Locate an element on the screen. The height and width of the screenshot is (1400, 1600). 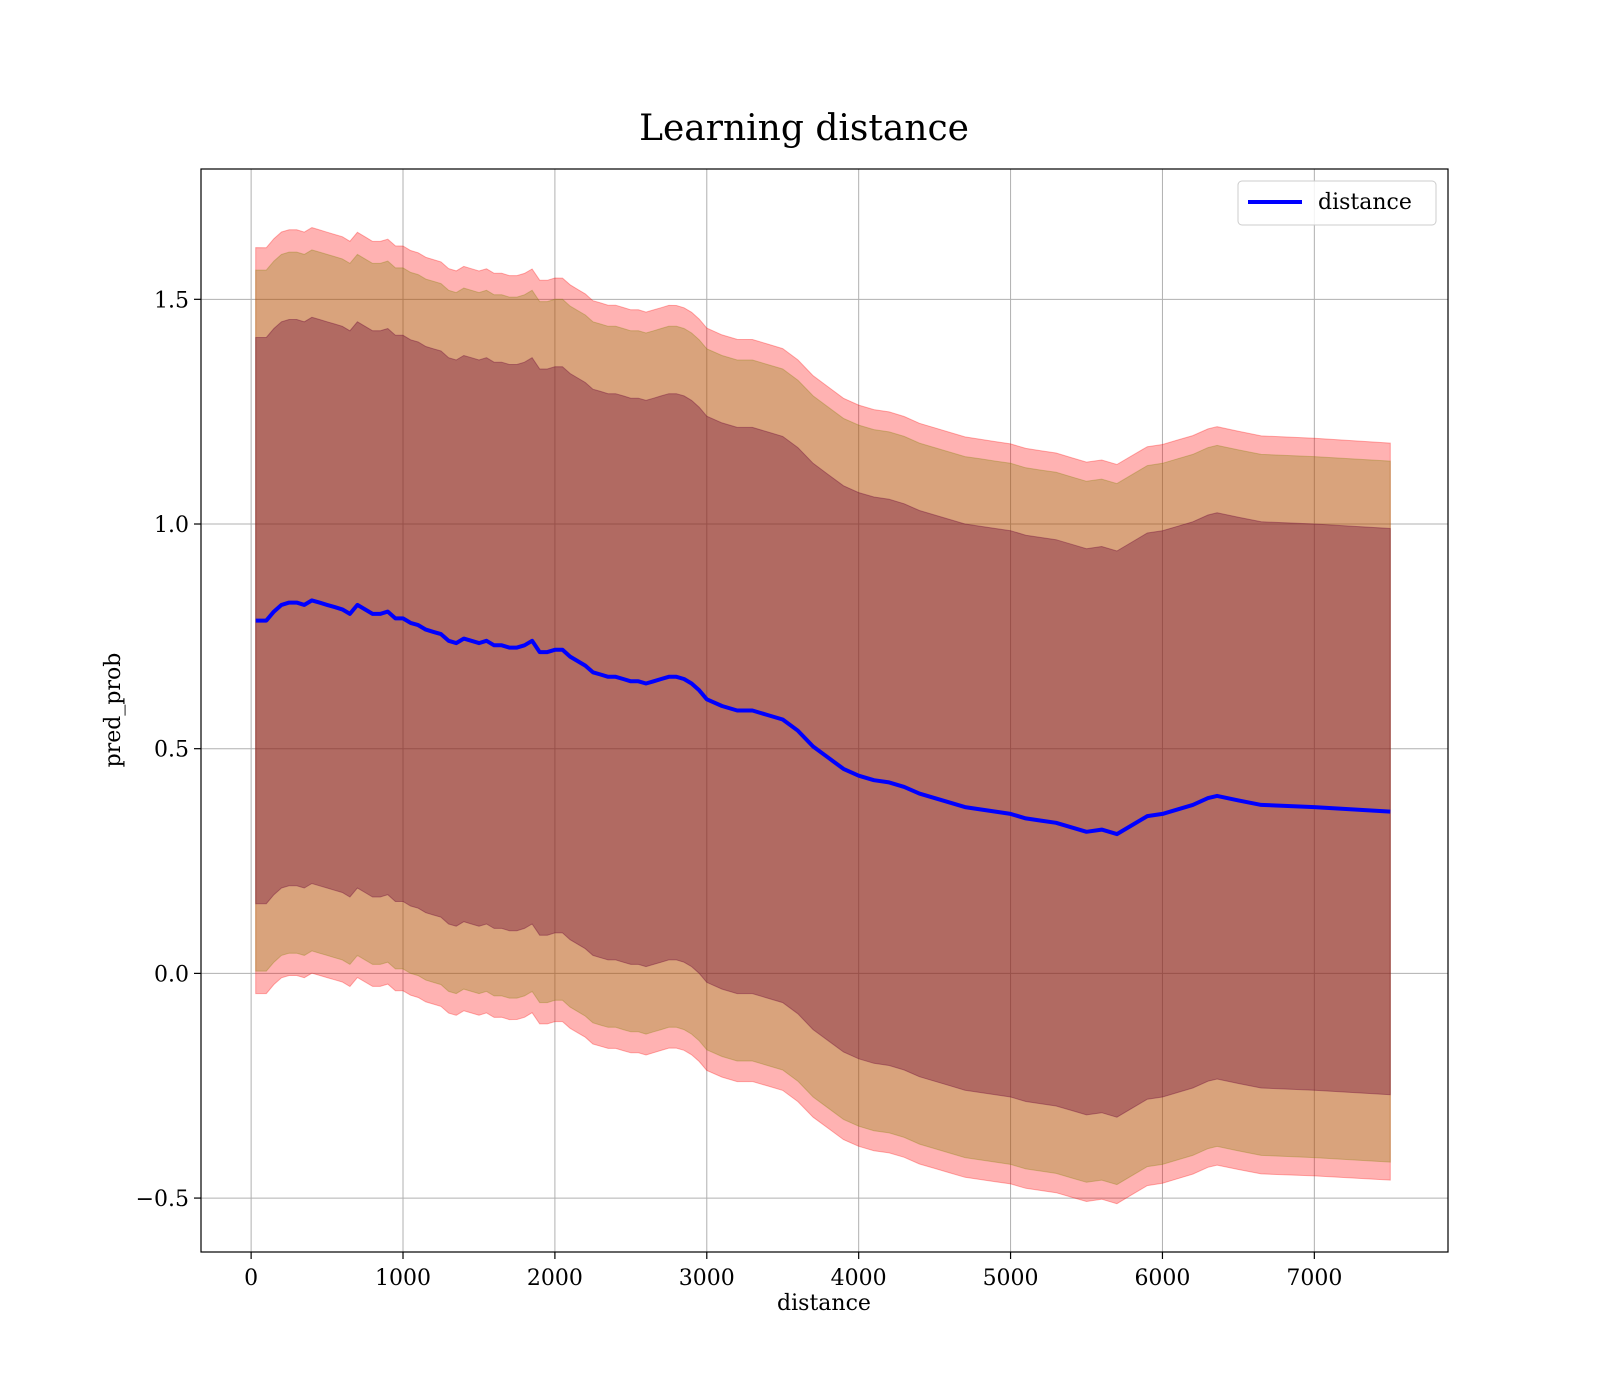
y-tick-label-3: 1.0 is located at coordinates (171, 525).